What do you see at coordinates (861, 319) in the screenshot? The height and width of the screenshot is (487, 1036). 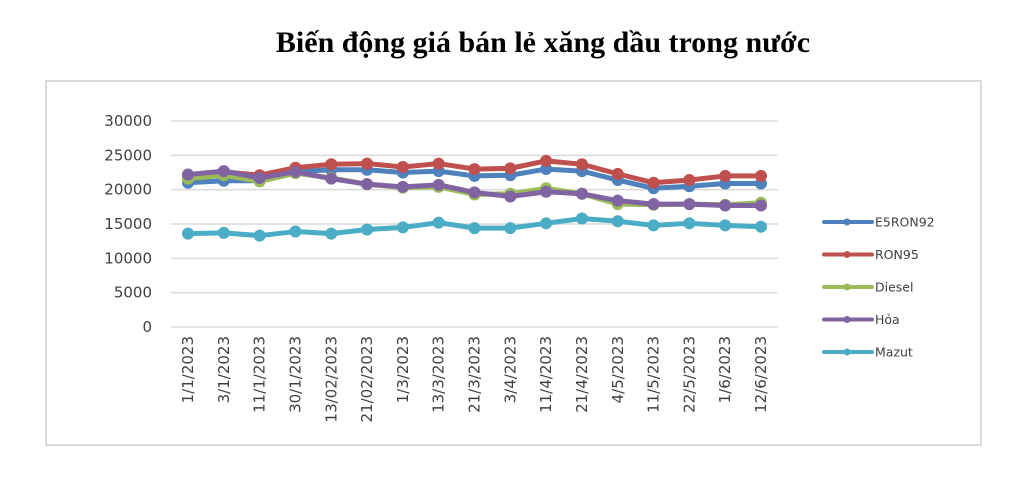 I see `legend-item-hỏa: Hỏa` at bounding box center [861, 319].